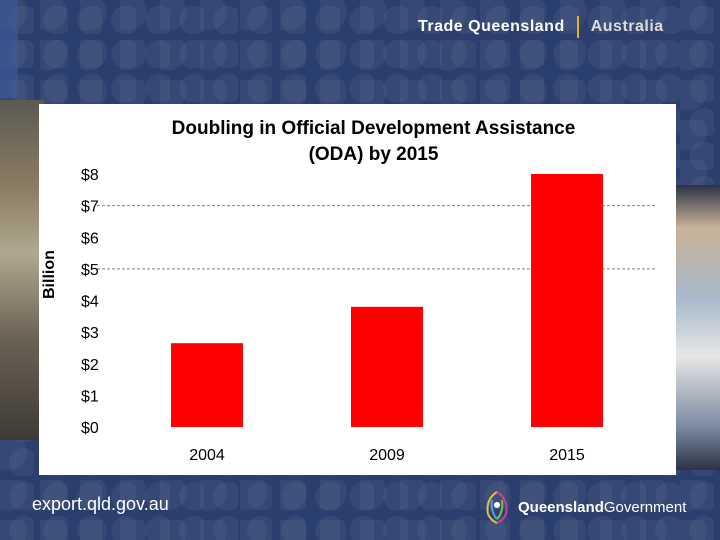  Describe the element at coordinates (567, 455) in the screenshot. I see `x-tick-label: 2015` at that location.